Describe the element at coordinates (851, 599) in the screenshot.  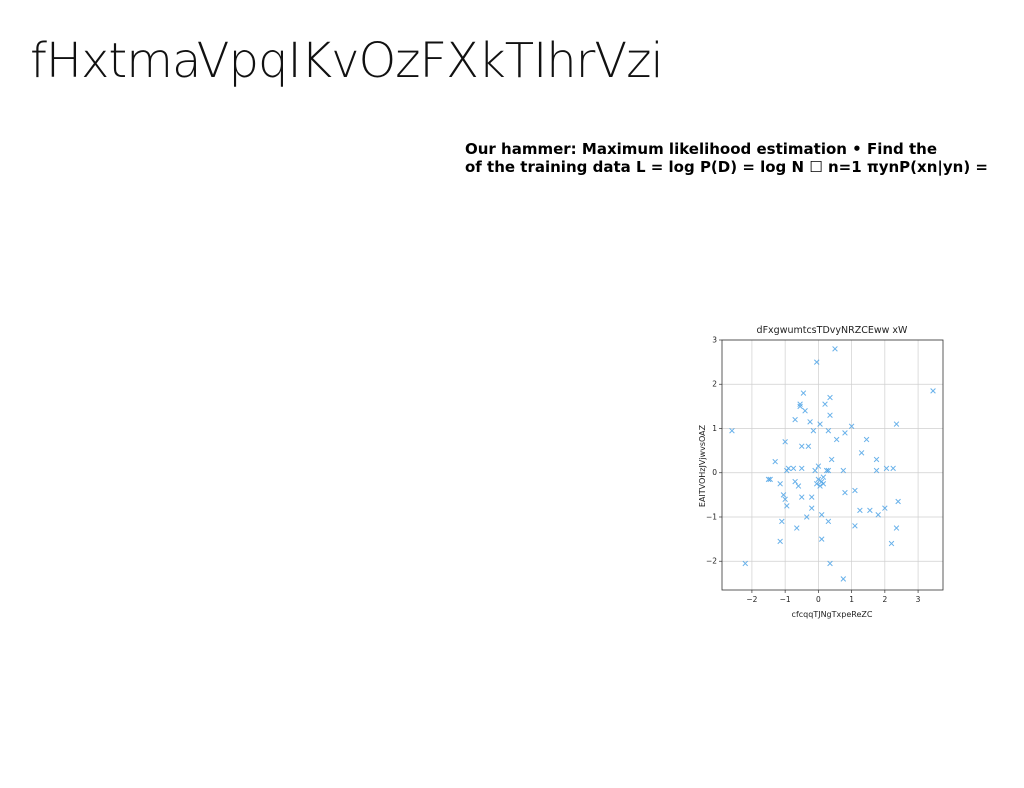
I see `x-tick-label: 1` at that location.